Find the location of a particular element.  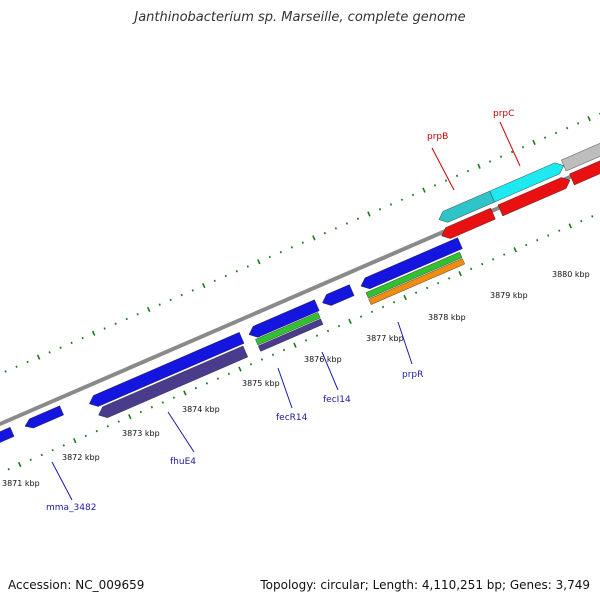

gene-feature-grey is located at coordinates (580, 151).